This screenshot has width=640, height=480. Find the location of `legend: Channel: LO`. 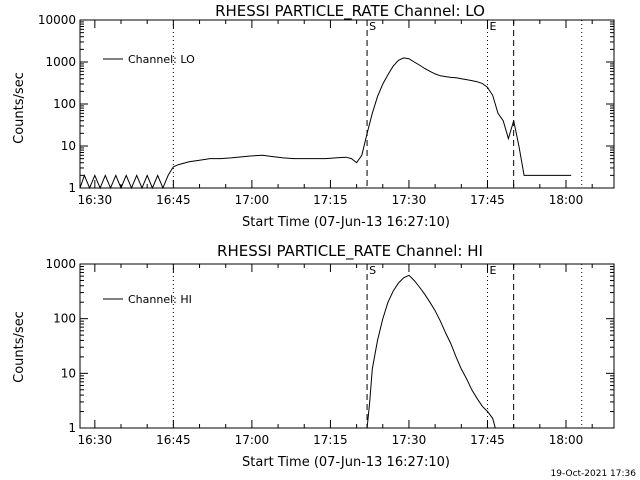

legend: Channel: LO is located at coordinates (149, 59).